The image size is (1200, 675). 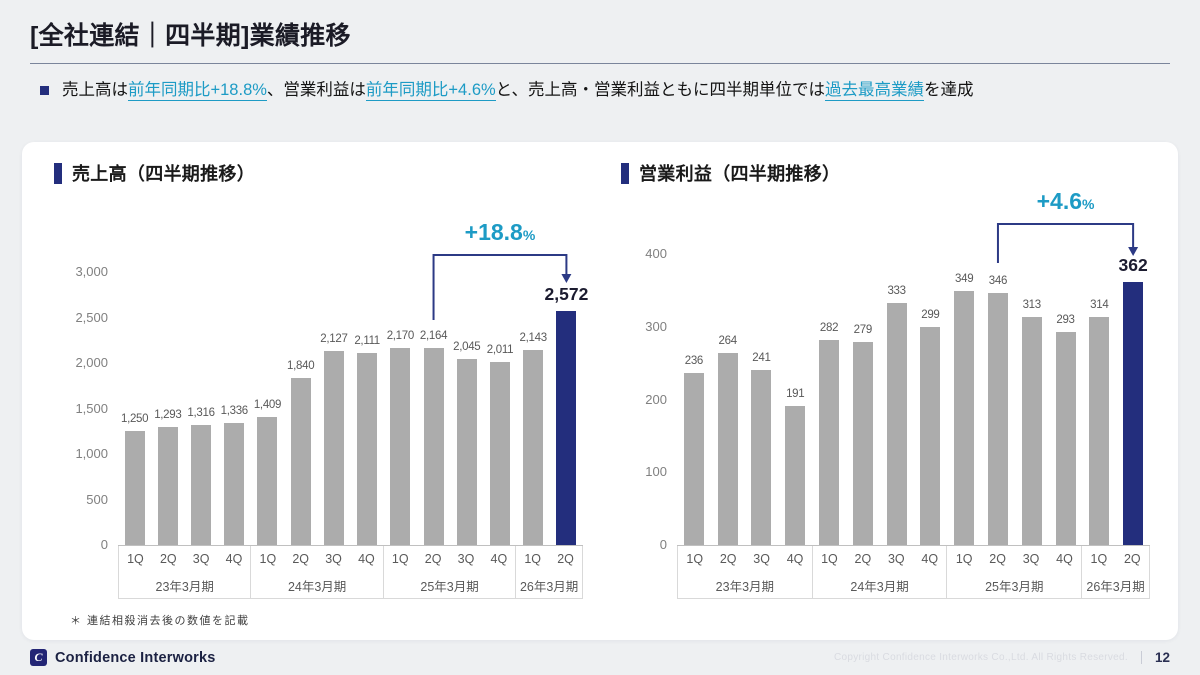 I want to click on yoy-annotation: +4.6%, so click(x=1066, y=201).